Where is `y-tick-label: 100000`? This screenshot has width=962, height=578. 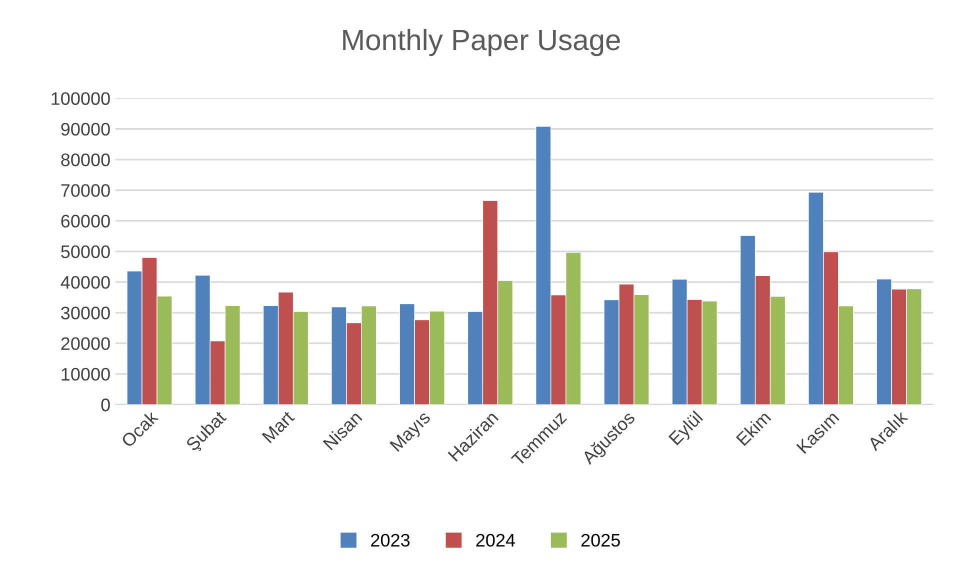 y-tick-label: 100000 is located at coordinates (81, 98).